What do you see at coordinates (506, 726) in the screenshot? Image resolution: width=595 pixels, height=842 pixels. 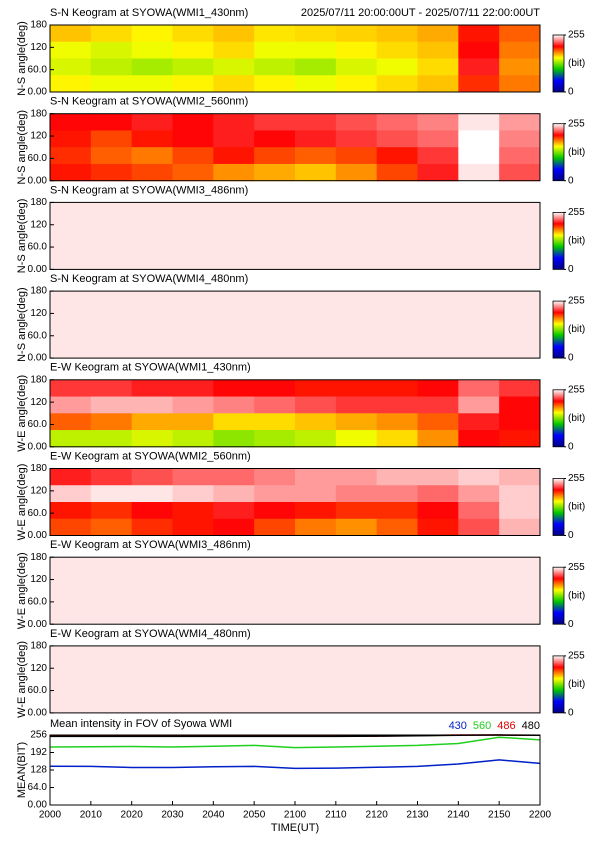 I see `legend-entry: 486` at bounding box center [506, 726].